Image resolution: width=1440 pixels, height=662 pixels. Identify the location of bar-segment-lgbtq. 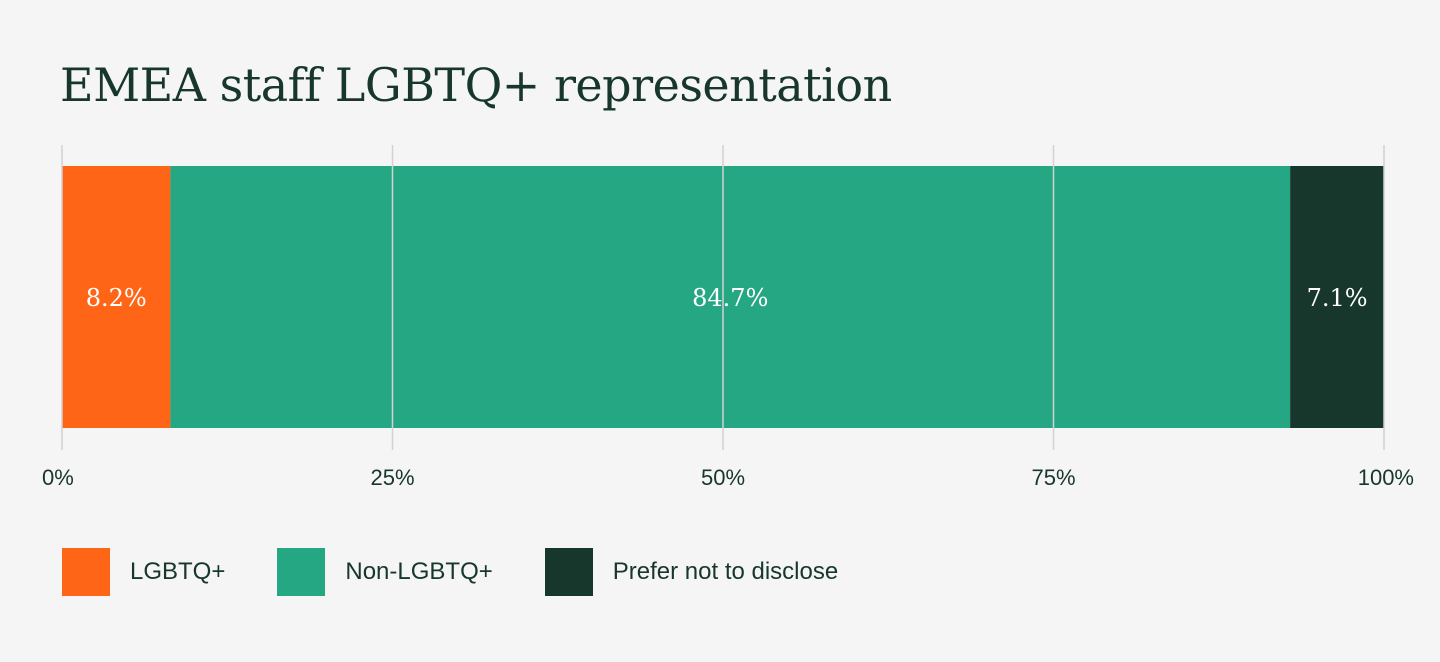
(116, 297).